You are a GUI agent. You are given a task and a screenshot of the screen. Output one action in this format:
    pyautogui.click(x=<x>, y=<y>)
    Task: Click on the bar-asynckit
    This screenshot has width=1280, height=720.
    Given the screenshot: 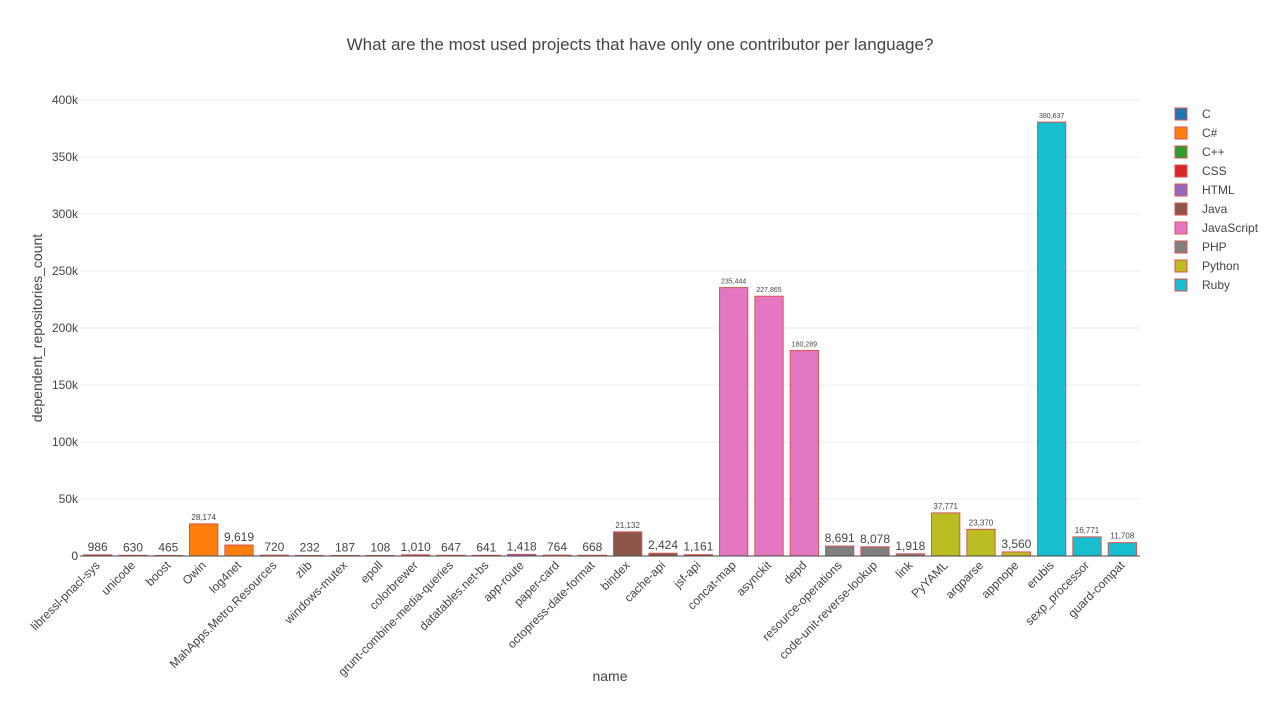 What is the action you would take?
    pyautogui.click(x=769, y=426)
    